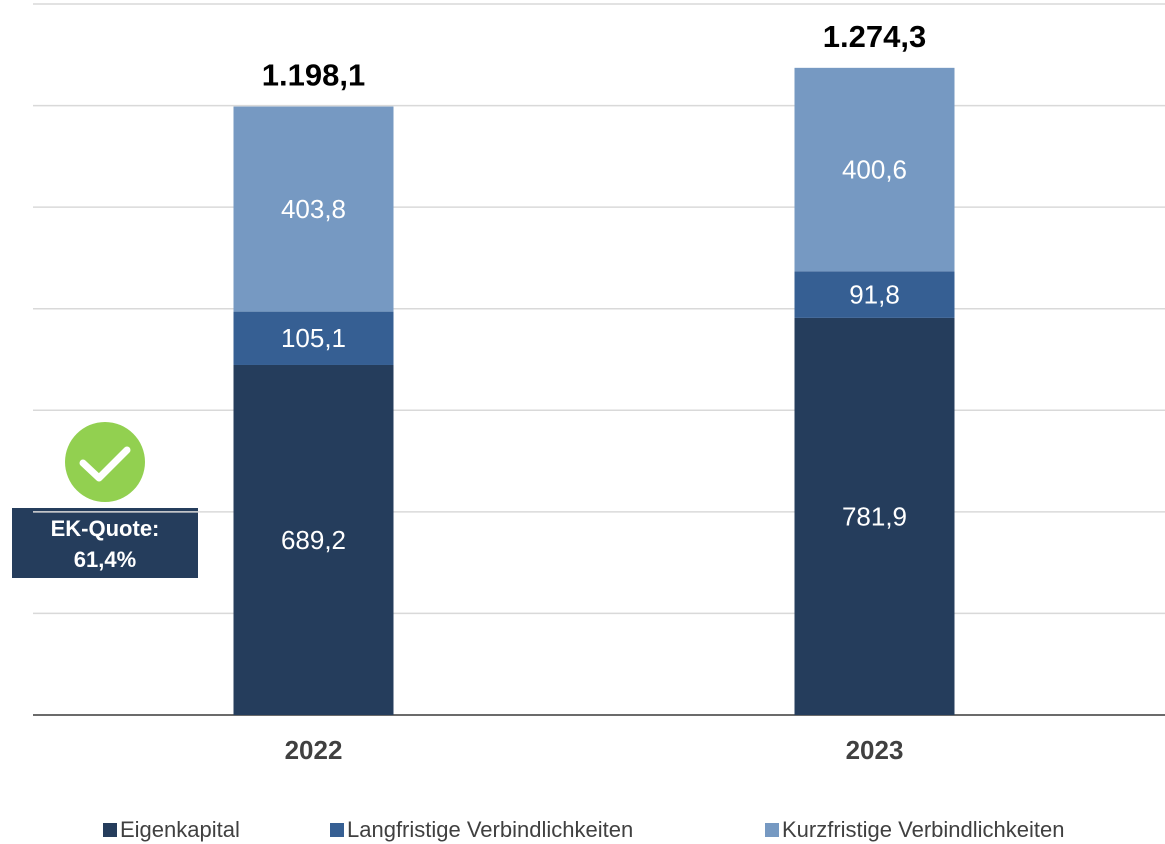  What do you see at coordinates (923, 829) in the screenshot?
I see `legend-label: Kurzfristige Verbindlichkeiten` at bounding box center [923, 829].